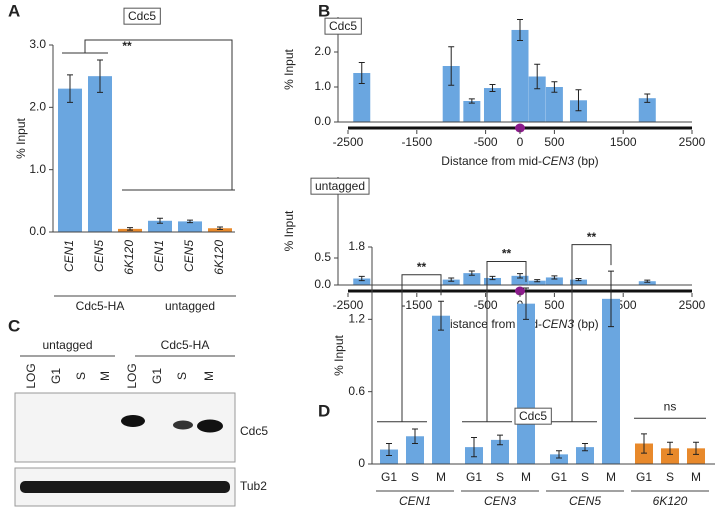 This screenshot has width=720, height=526. Describe the element at coordinates (356, 246) in the screenshot. I see `y-tick-label: 1.8` at that location.